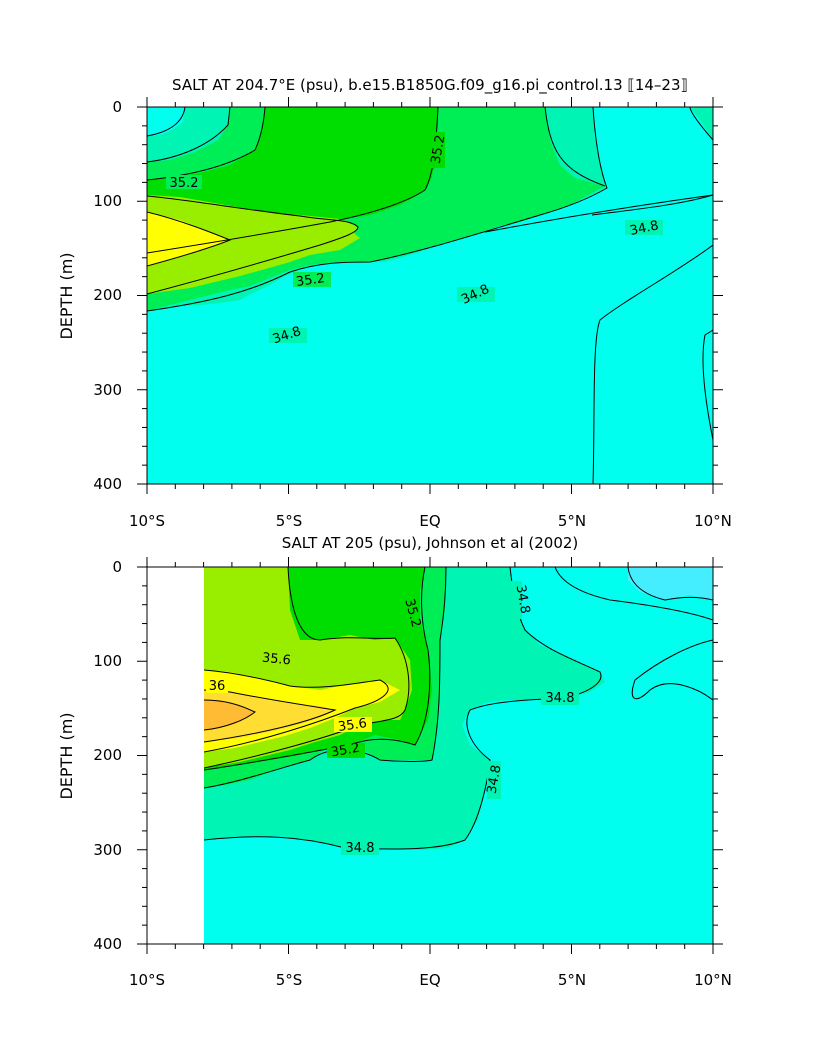 The image size is (818, 1055). What do you see at coordinates (414, 239) in the screenshot?
I see `contour-labels: 35.2 35.2 35.2 34.8 34.8 34.8` at bounding box center [414, 239].